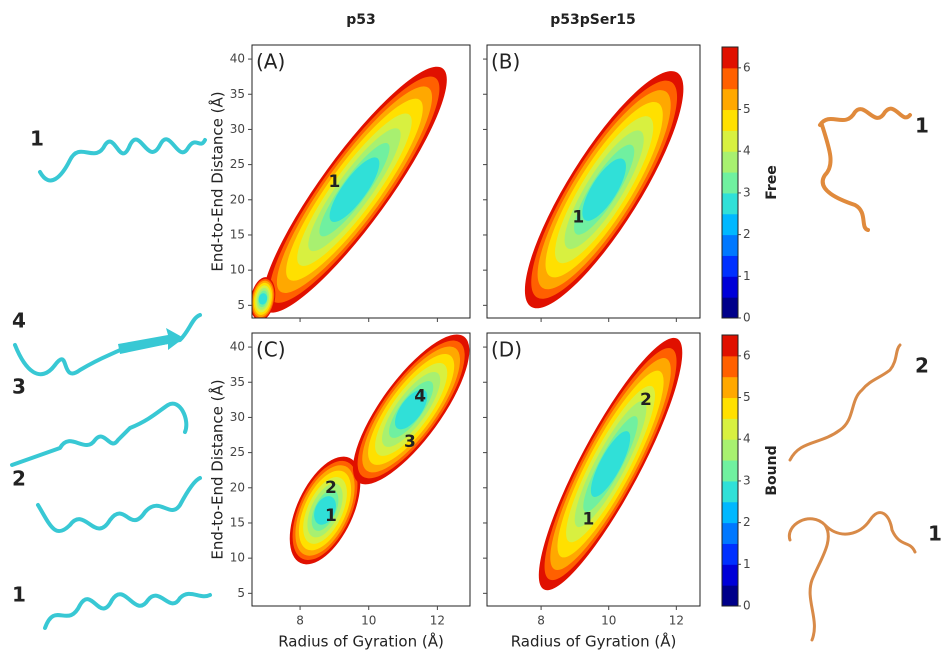  Describe the element at coordinates (19, 387) in the screenshot. I see `structure-label: 3` at that location.